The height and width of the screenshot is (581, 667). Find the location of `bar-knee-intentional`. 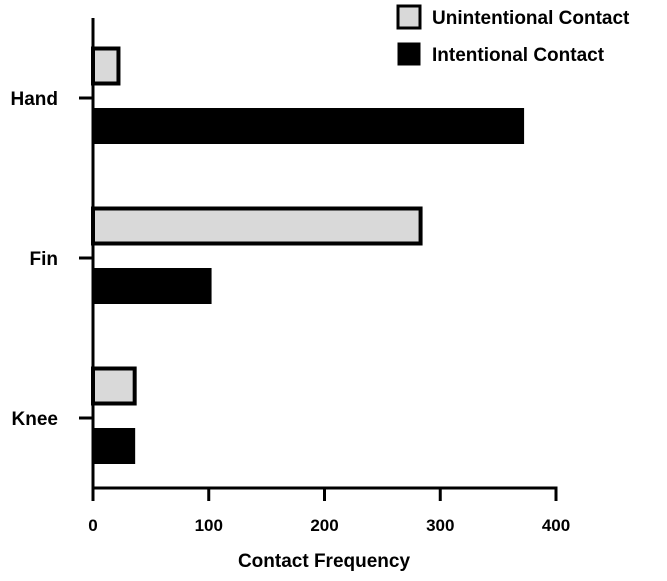

bar-knee-intentional is located at coordinates (114, 446).